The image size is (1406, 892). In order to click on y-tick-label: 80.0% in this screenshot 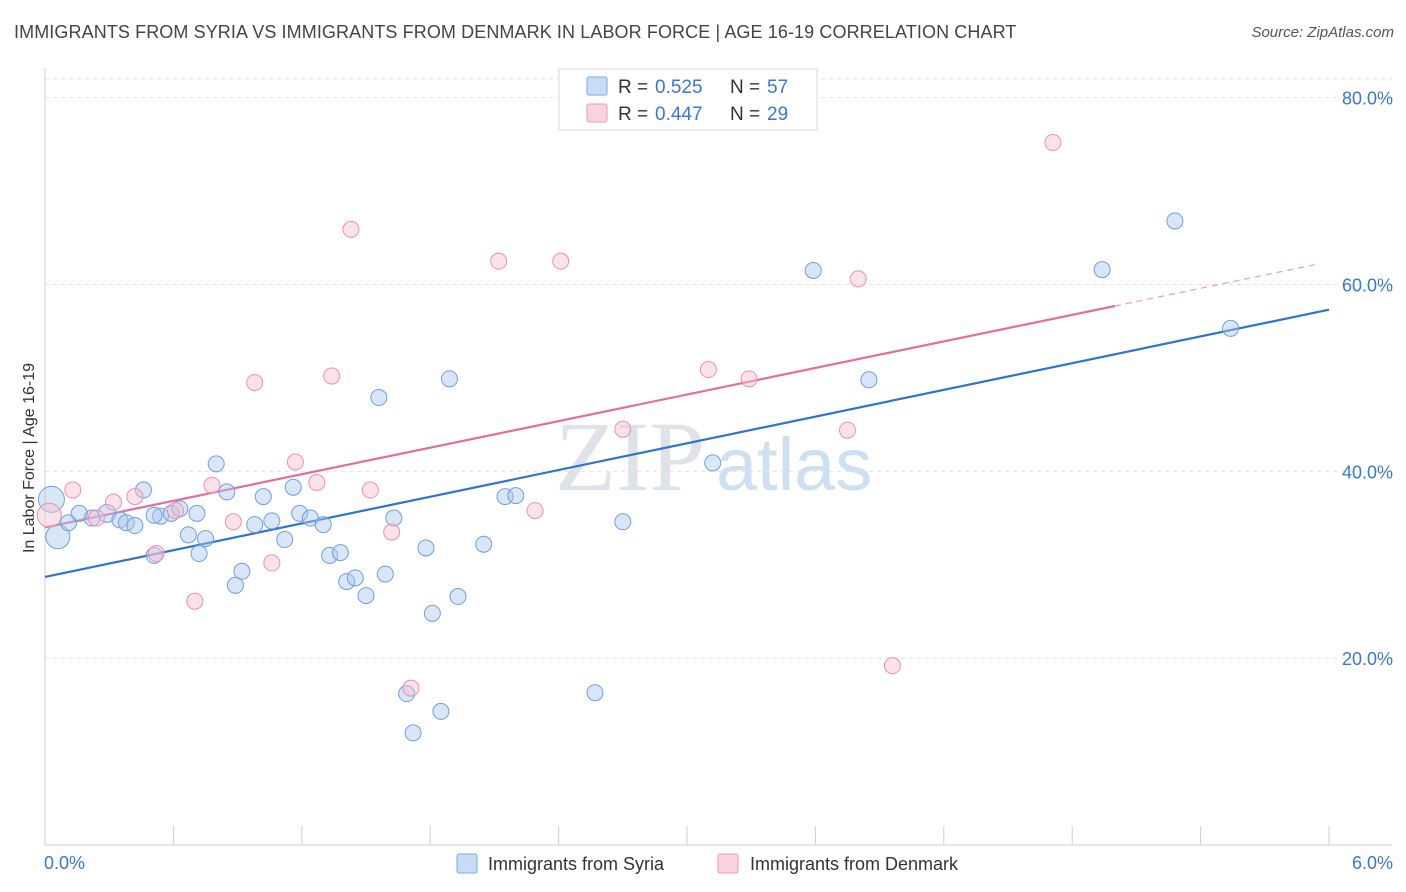, I will do `click(1367, 99)`.